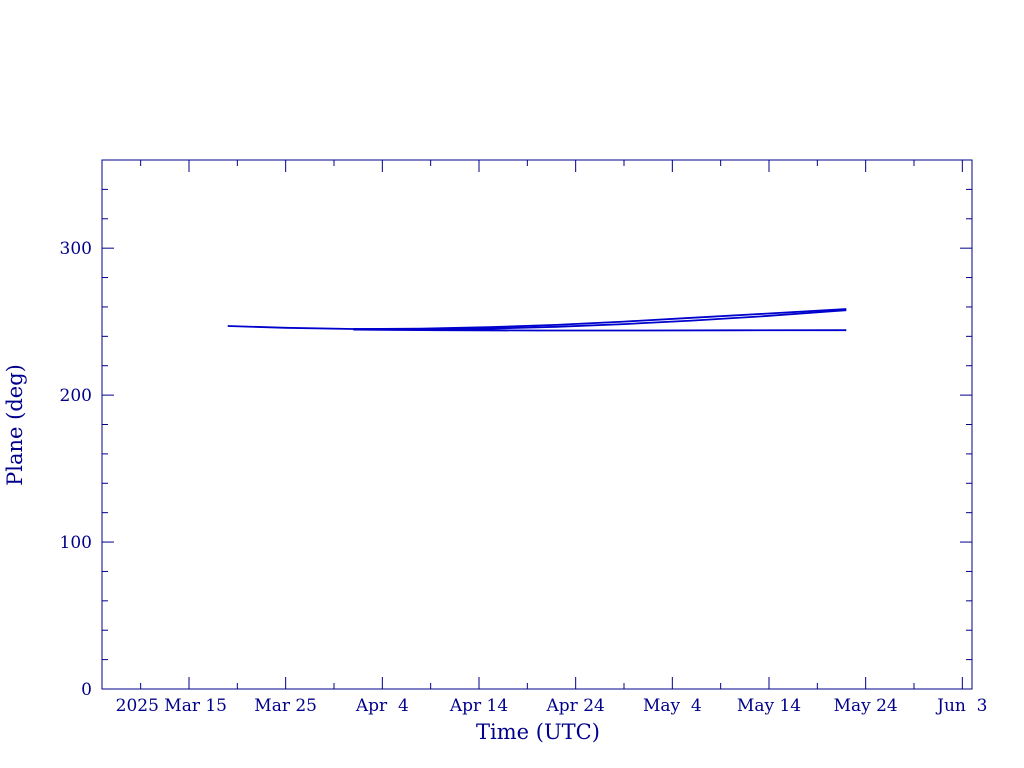 This screenshot has height=768, width=1024. I want to click on x-tick-label: May 4, so click(672, 706).